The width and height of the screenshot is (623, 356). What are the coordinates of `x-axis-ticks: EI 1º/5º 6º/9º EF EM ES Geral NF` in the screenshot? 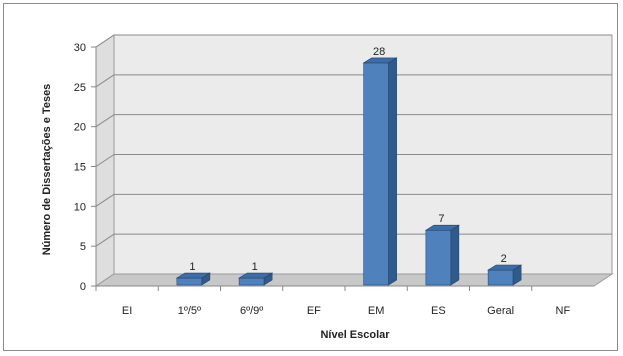 It's located at (333, 301).